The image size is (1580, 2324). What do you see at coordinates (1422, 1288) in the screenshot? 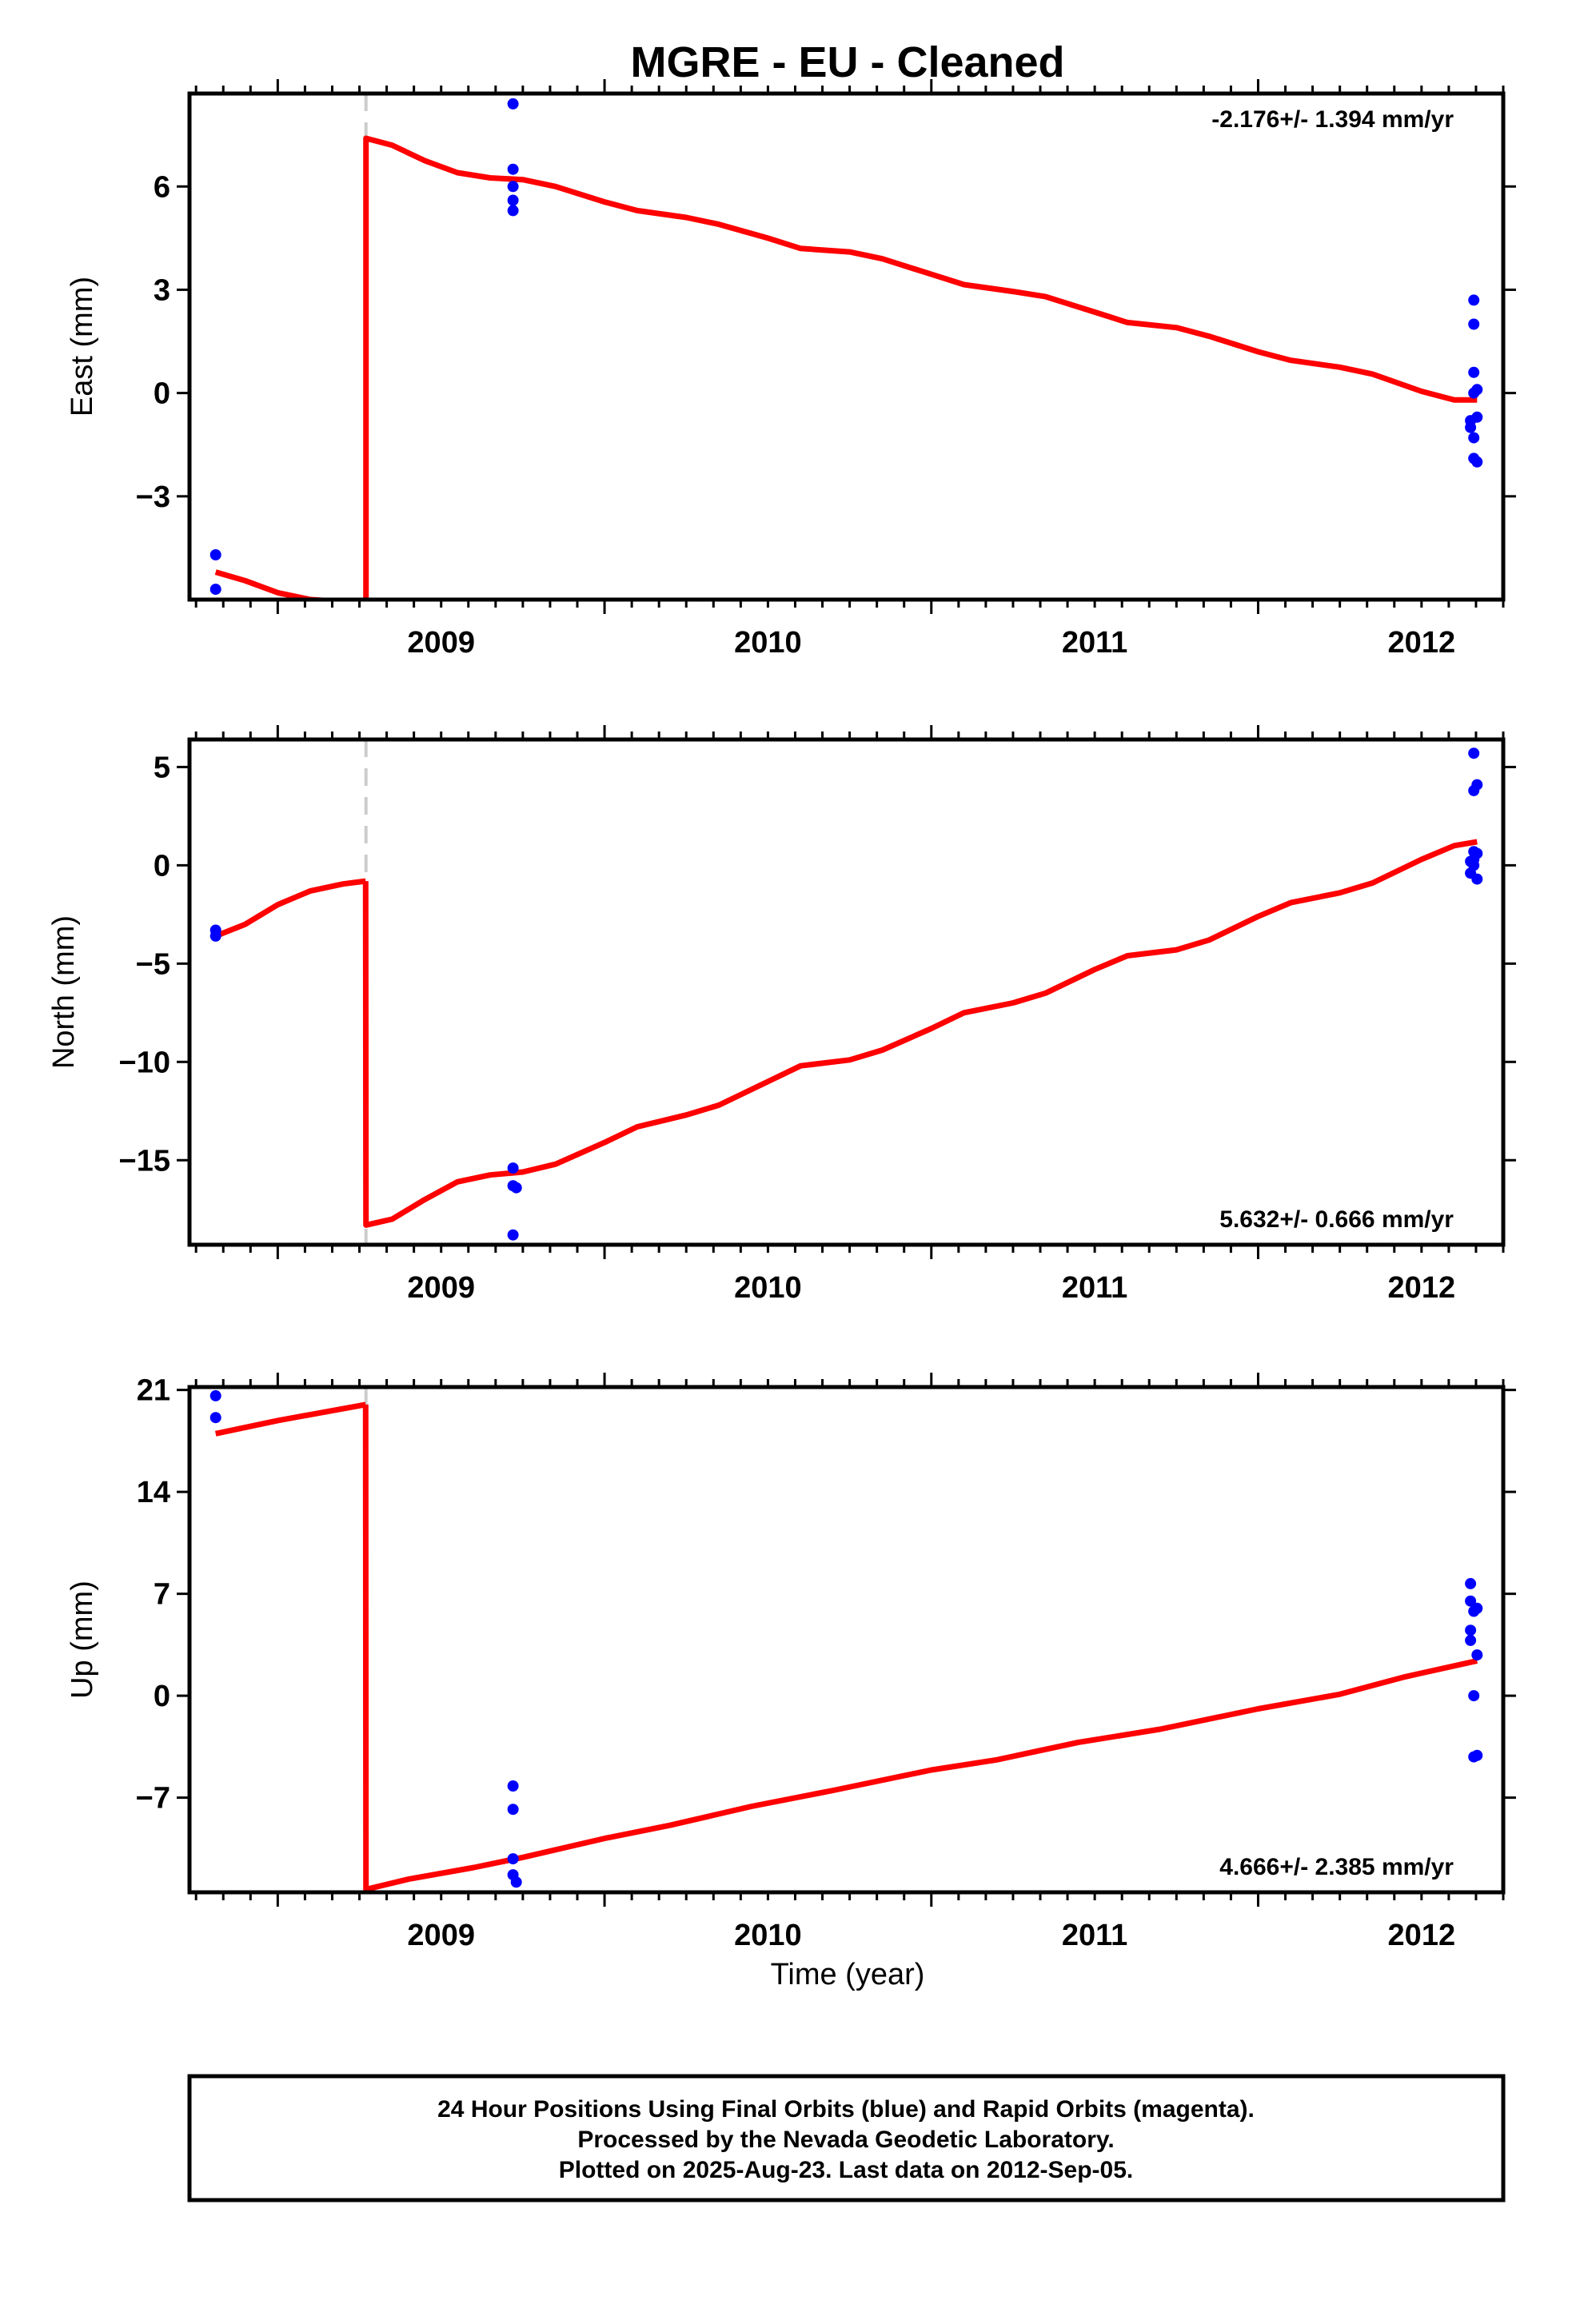
I see `north-x-tick-label: 2012` at bounding box center [1422, 1288].